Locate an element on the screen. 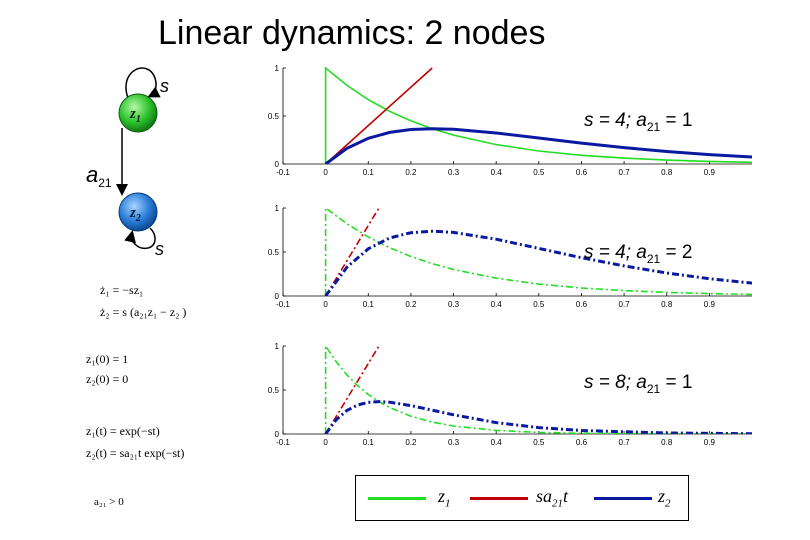  equation-sol1: z₁(t) = exp(−st) is located at coordinates (123, 431).